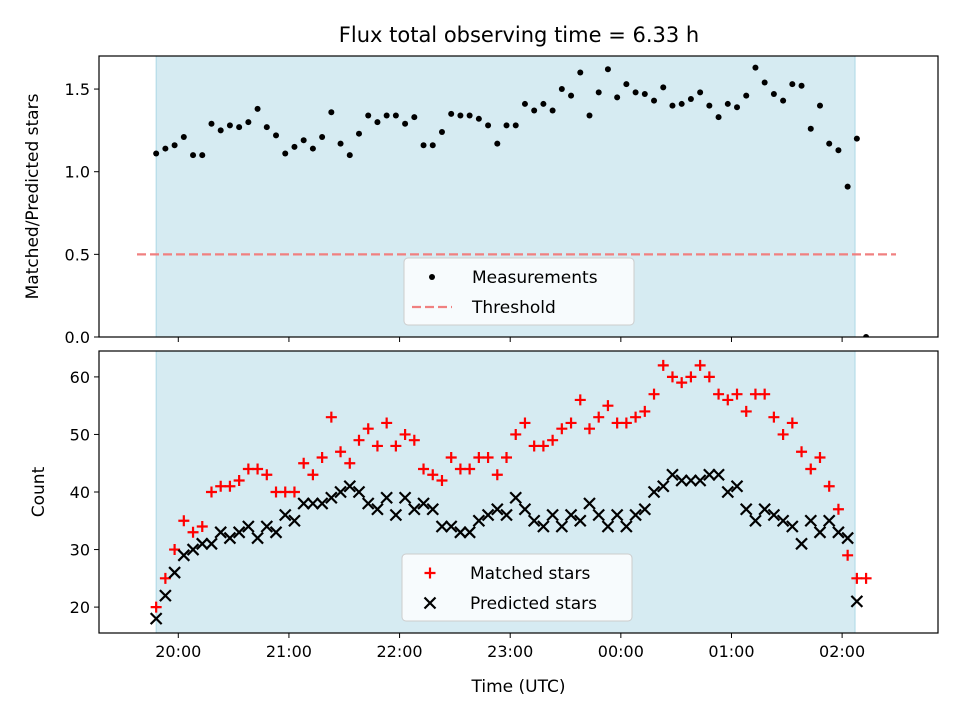  Describe the element at coordinates (77, 89) in the screenshot. I see `y-tick-label: 1.5` at that location.